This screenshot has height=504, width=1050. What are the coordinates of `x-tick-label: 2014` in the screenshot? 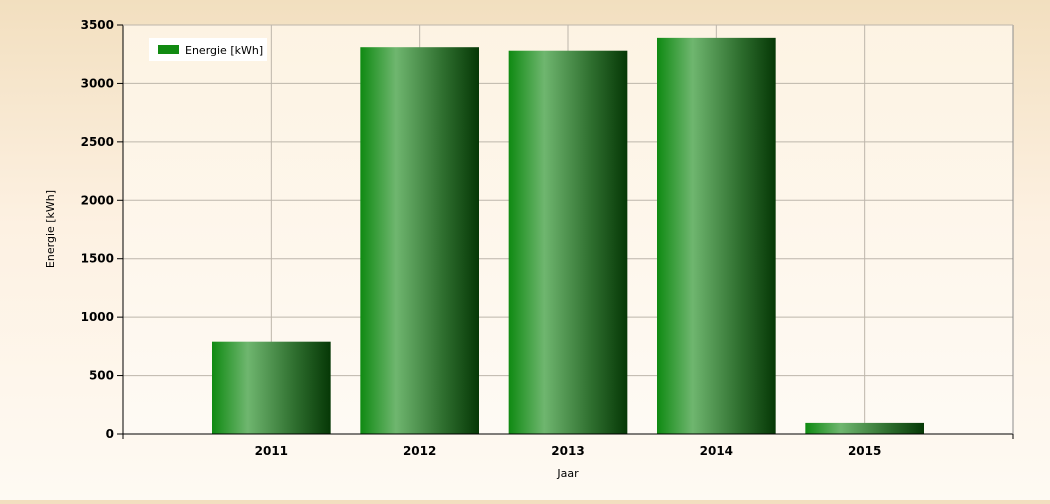 It's located at (716, 451).